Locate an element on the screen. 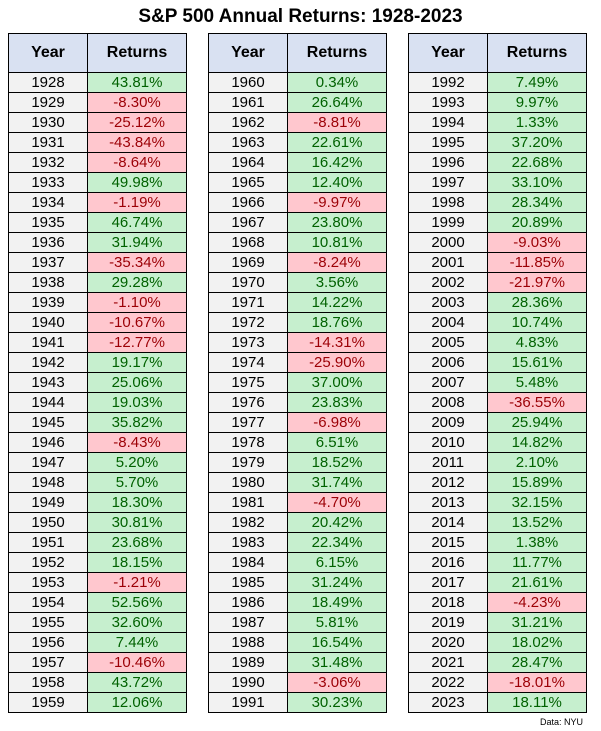 The height and width of the screenshot is (731, 601). return-cell: 3.56% is located at coordinates (337, 282).